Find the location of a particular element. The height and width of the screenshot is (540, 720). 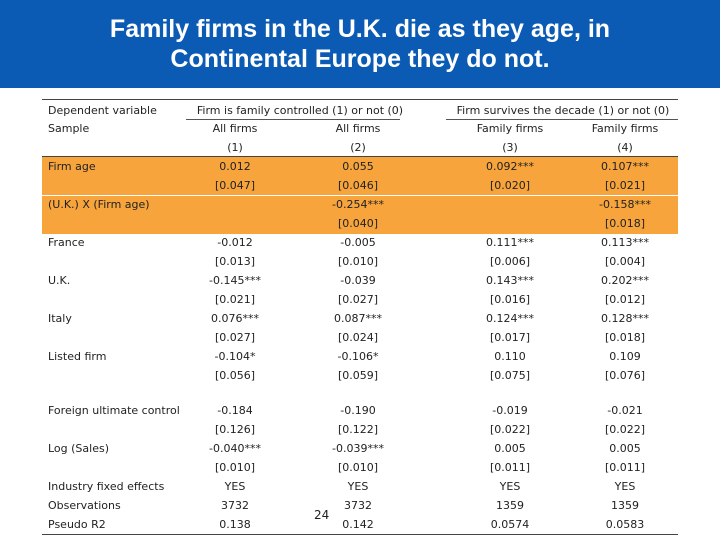

dep-var-label: Dependent variable is located at coordinates (102, 110).